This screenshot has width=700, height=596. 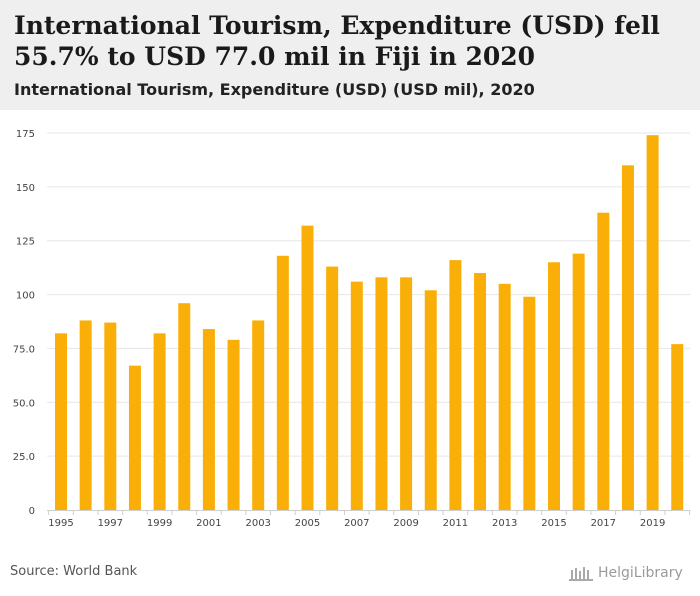 What do you see at coordinates (74, 571) in the screenshot?
I see `source-note: Source: World Bank` at bounding box center [74, 571].